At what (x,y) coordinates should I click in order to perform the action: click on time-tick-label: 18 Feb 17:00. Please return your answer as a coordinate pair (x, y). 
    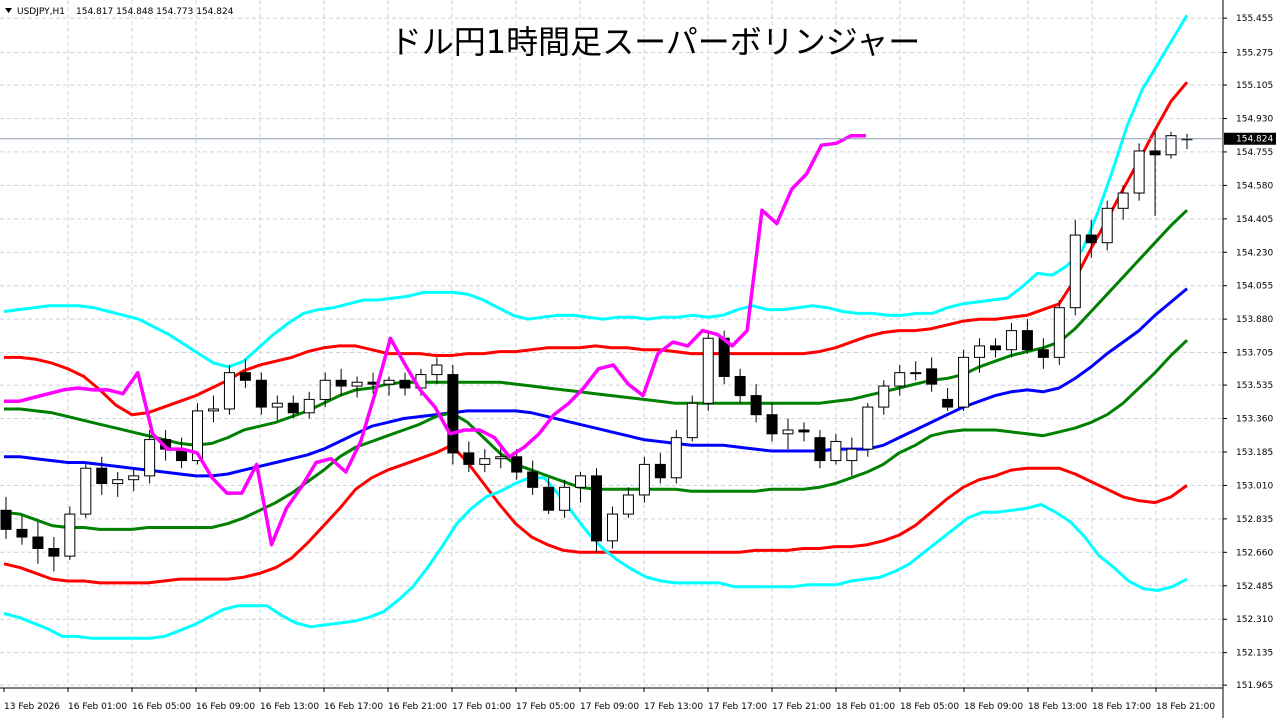
    Looking at the image, I should click on (1121, 707).